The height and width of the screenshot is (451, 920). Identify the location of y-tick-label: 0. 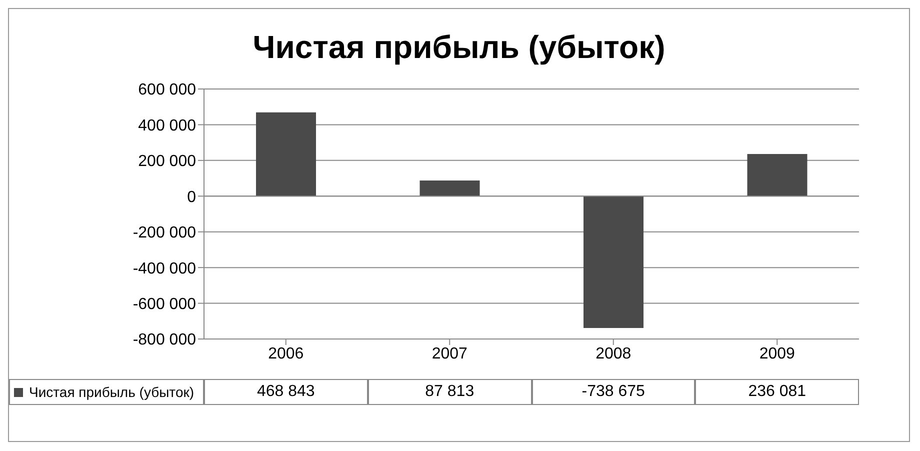
(191, 197).